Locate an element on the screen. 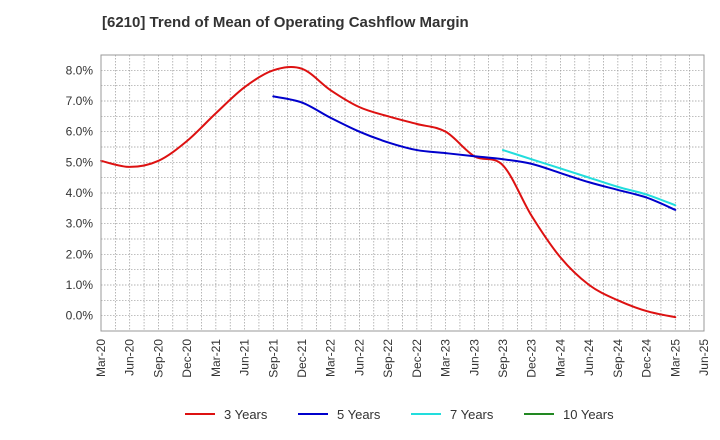 Image resolution: width=720 pixels, height=440 pixels. x-tick-label: Sep-20 is located at coordinates (158, 358).